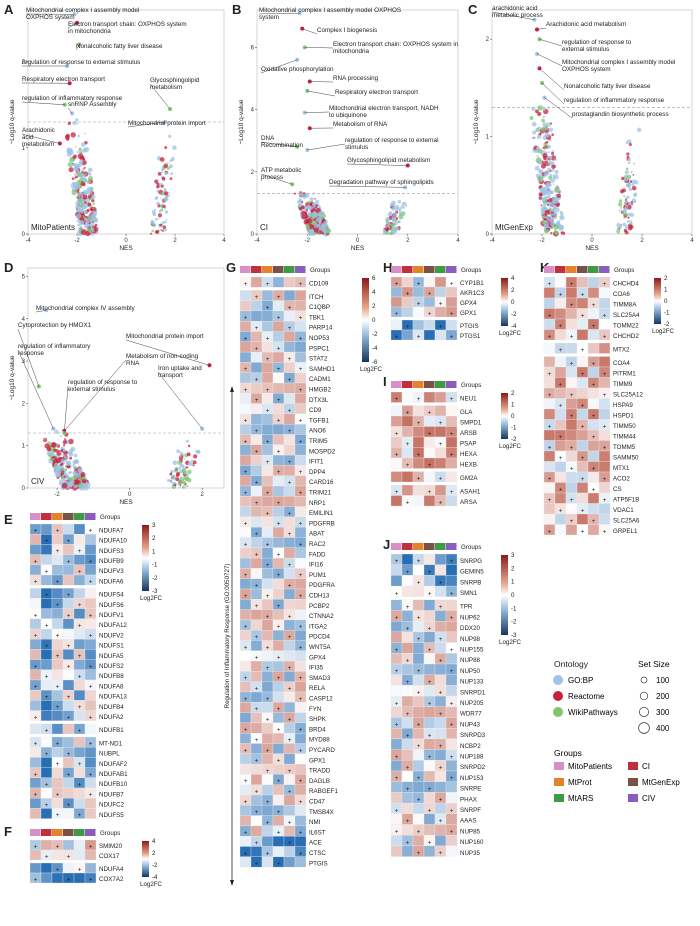  I want to click on x-tick-label: 4, so click(692, 241).